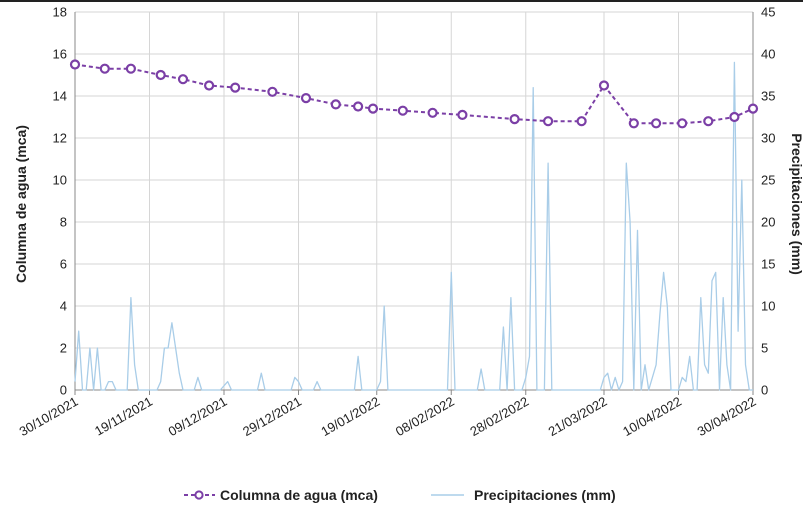 The width and height of the screenshot is (803, 509). I want to click on left-y-tick-label: 14, so click(60, 96).